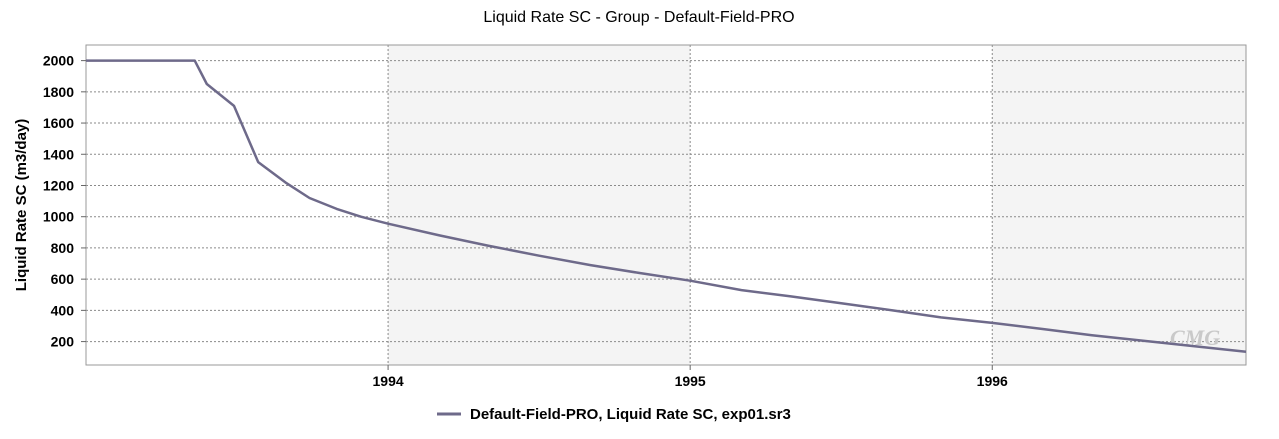  Describe the element at coordinates (58, 123) in the screenshot. I see `y-tick-label: 1600` at that location.